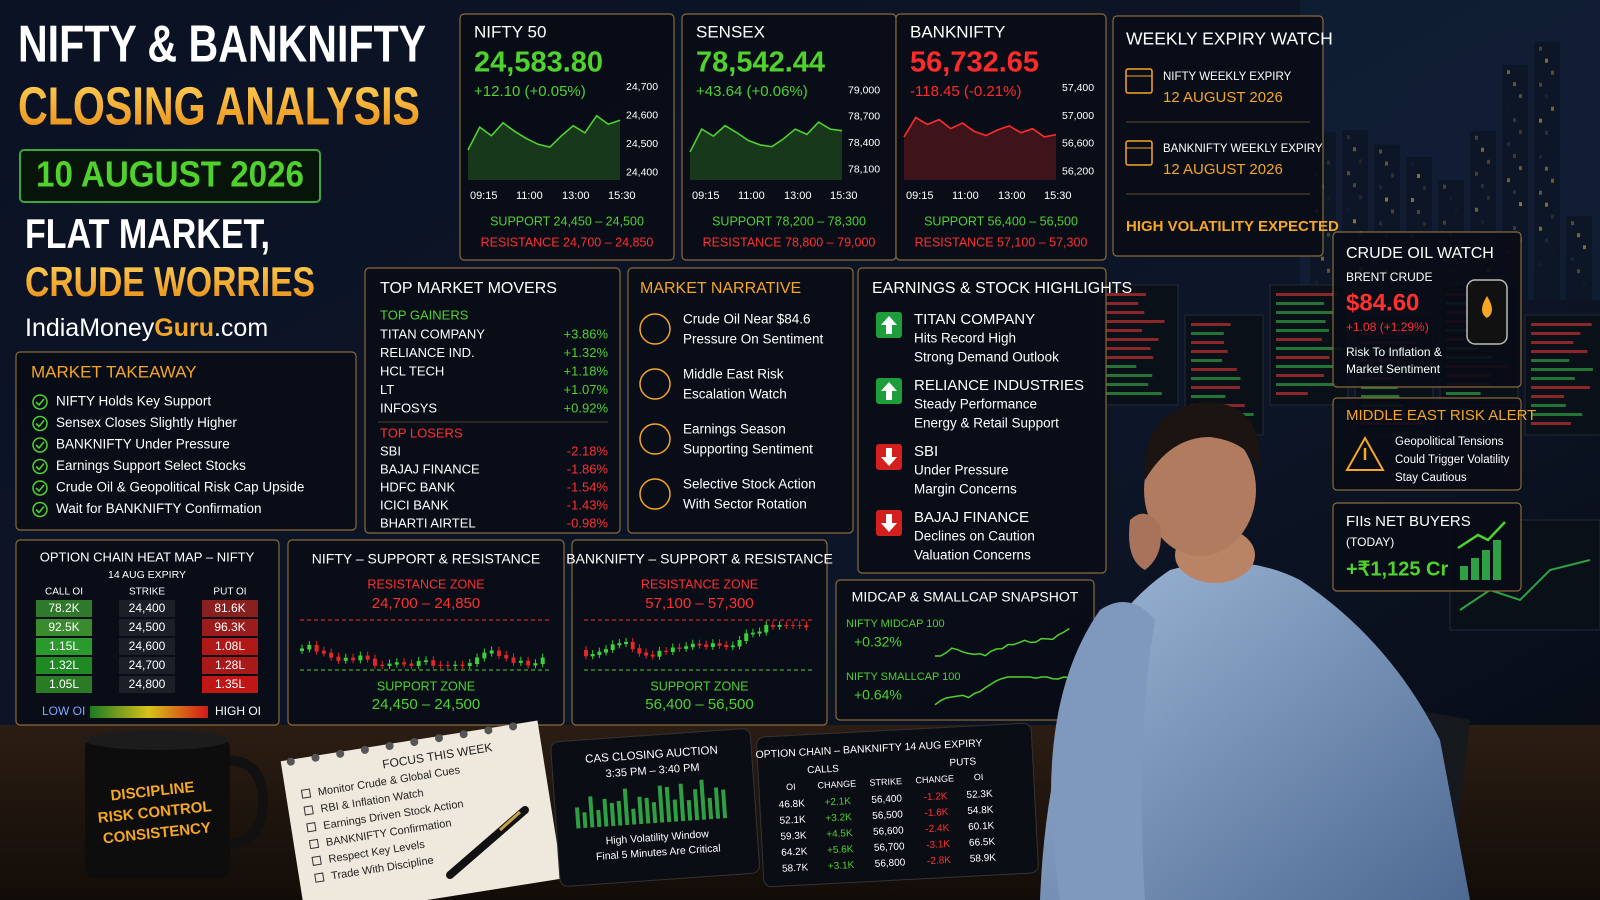  Describe the element at coordinates (241, 328) in the screenshot. I see `site-part: .com` at that location.